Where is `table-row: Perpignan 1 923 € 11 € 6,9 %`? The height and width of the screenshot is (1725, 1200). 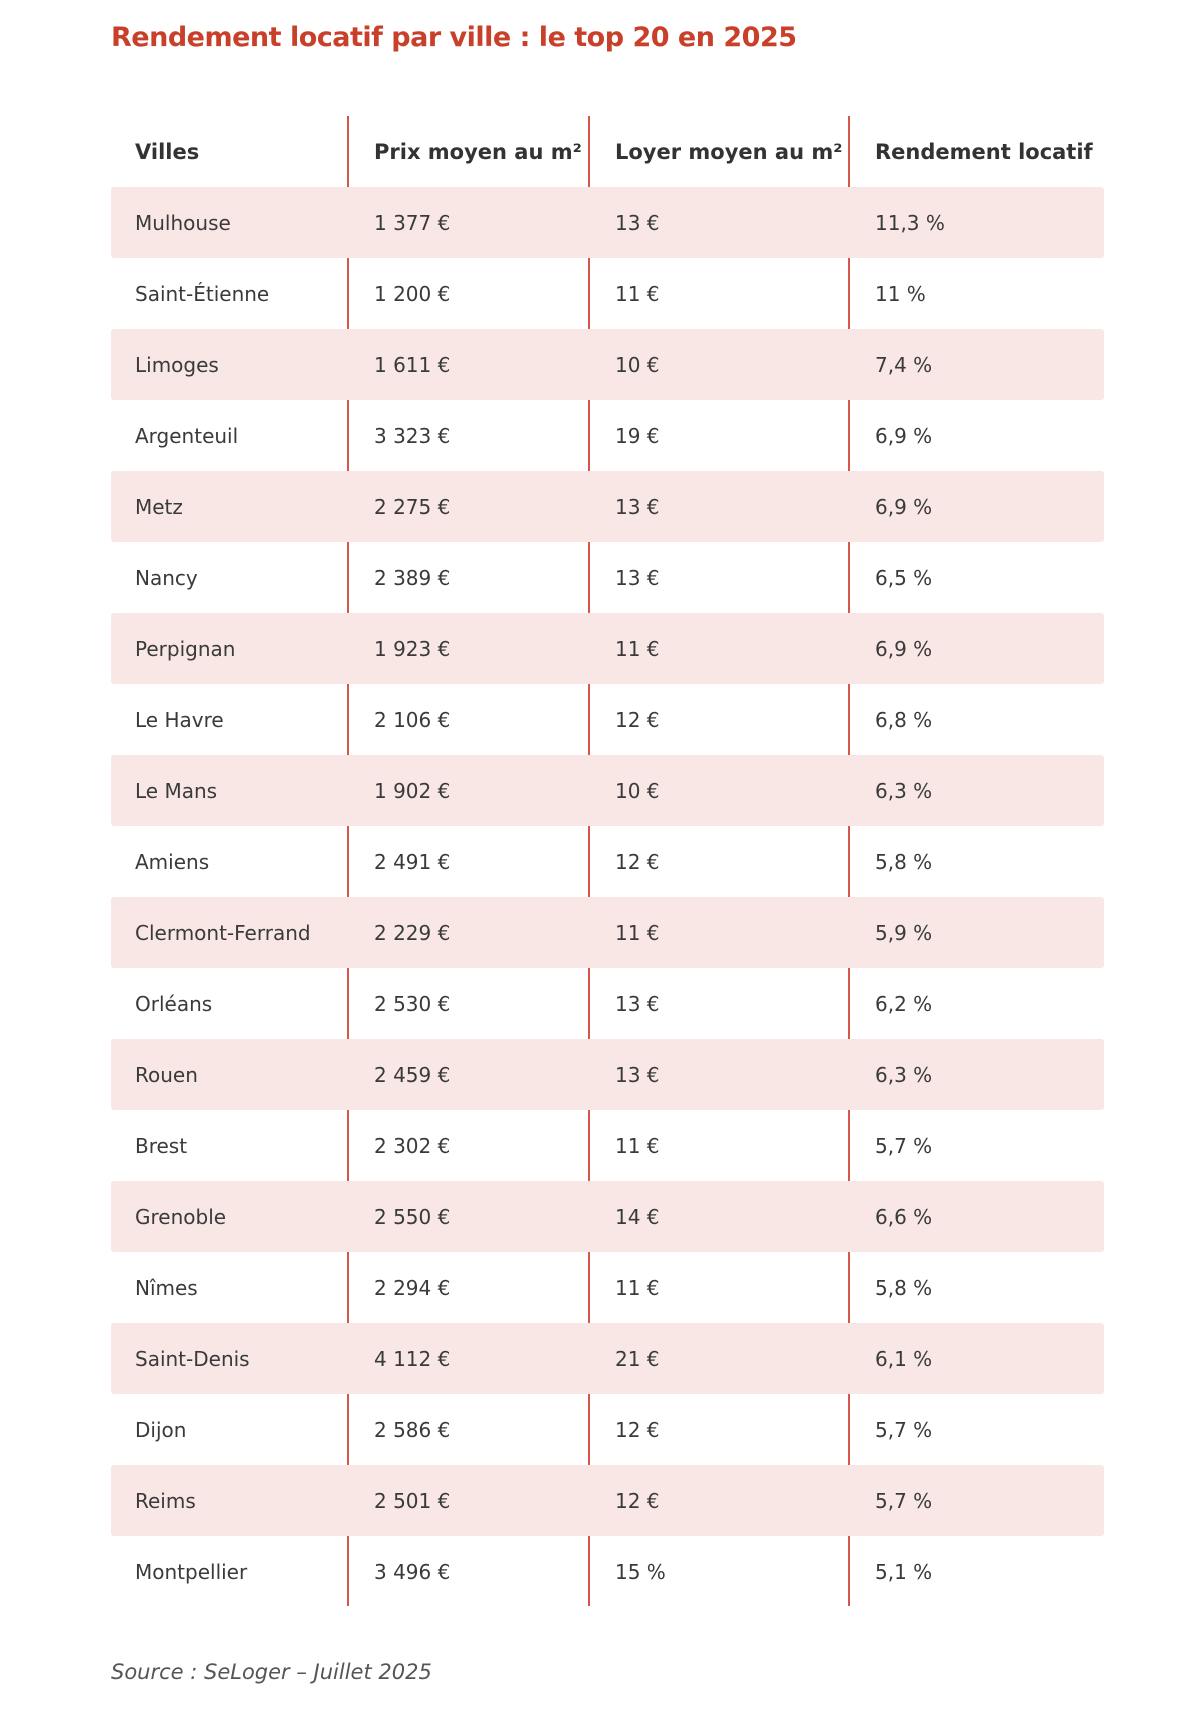
table-row: Perpignan 1 923 € 11 € 6,9 % is located at coordinates (607, 648).